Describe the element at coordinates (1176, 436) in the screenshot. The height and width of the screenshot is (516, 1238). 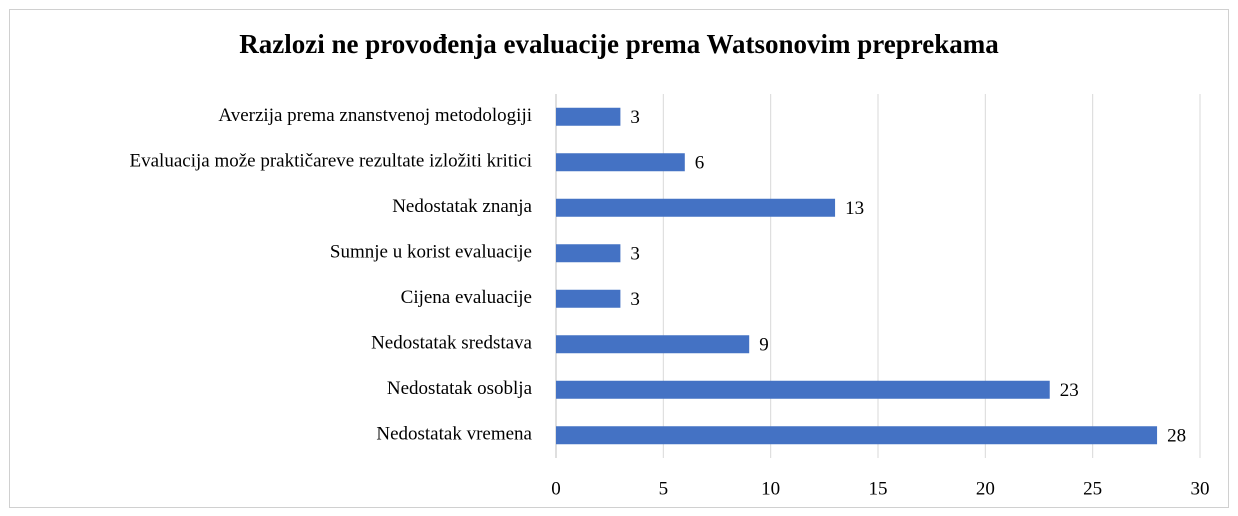
I see `data-label: 28` at that location.